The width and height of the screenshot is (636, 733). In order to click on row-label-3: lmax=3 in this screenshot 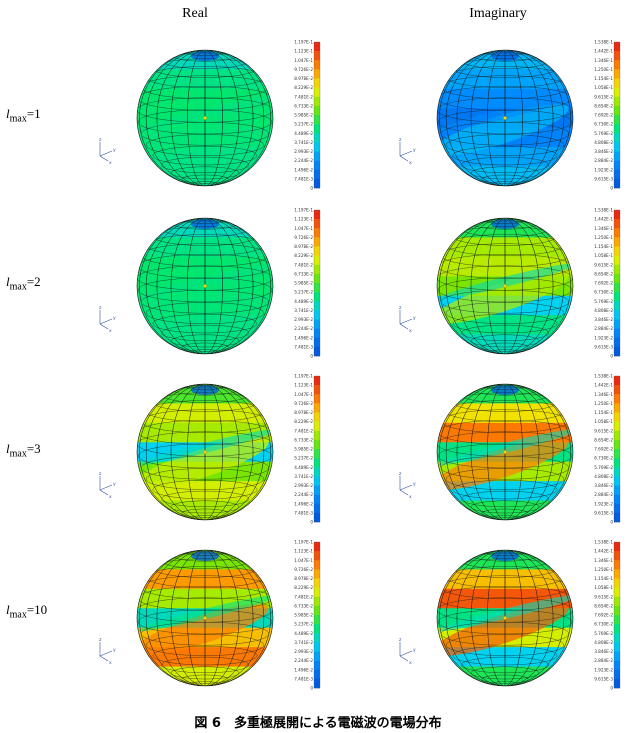, I will do `click(23, 450)`.